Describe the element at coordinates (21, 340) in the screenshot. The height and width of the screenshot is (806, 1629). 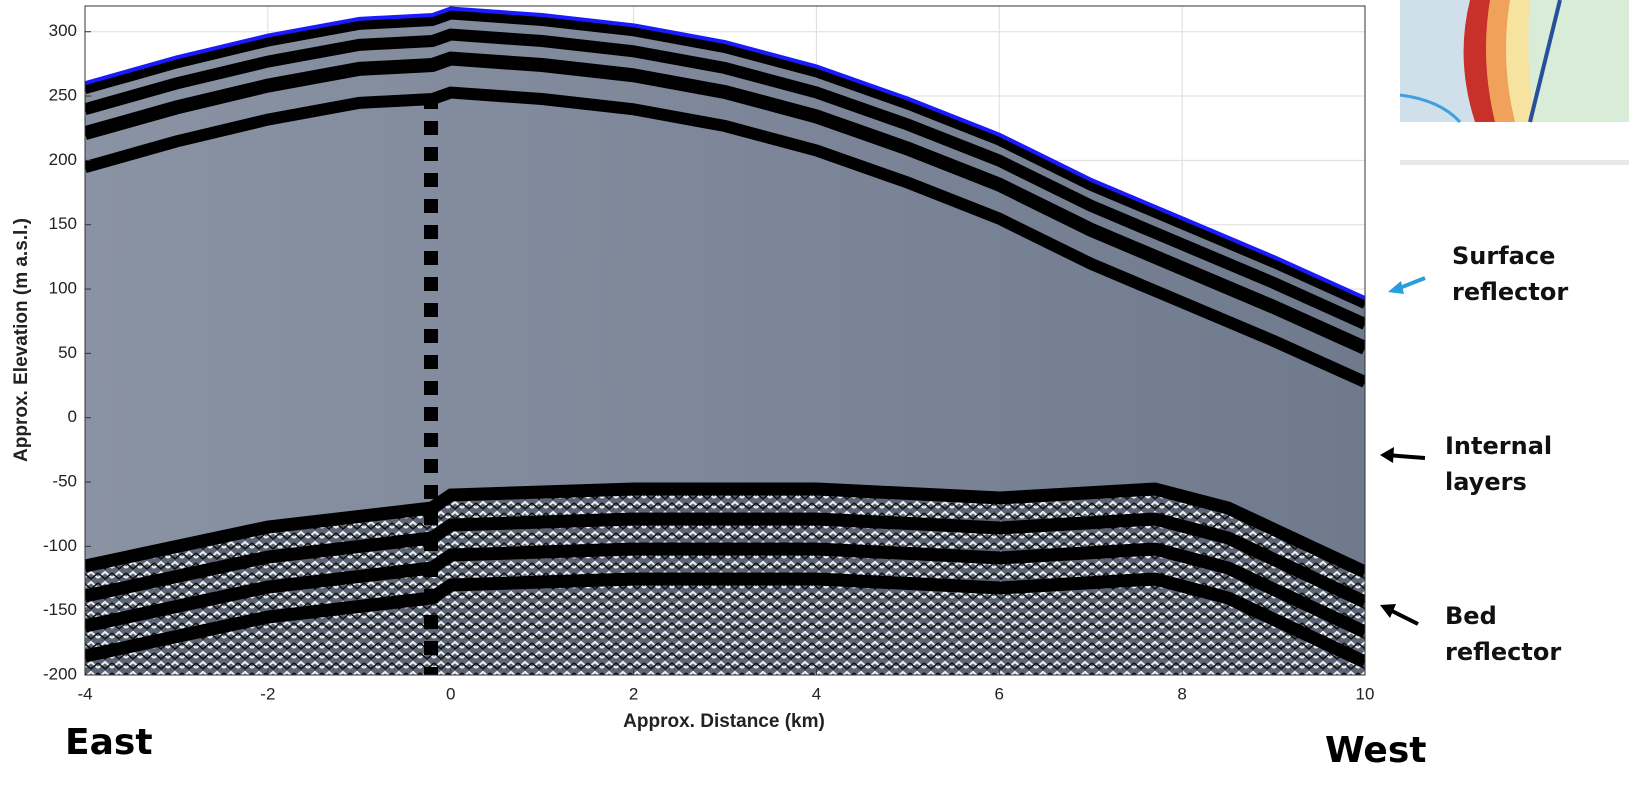
I see `y-axis-label: Approx. Elevation (m a.s.l.)` at that location.